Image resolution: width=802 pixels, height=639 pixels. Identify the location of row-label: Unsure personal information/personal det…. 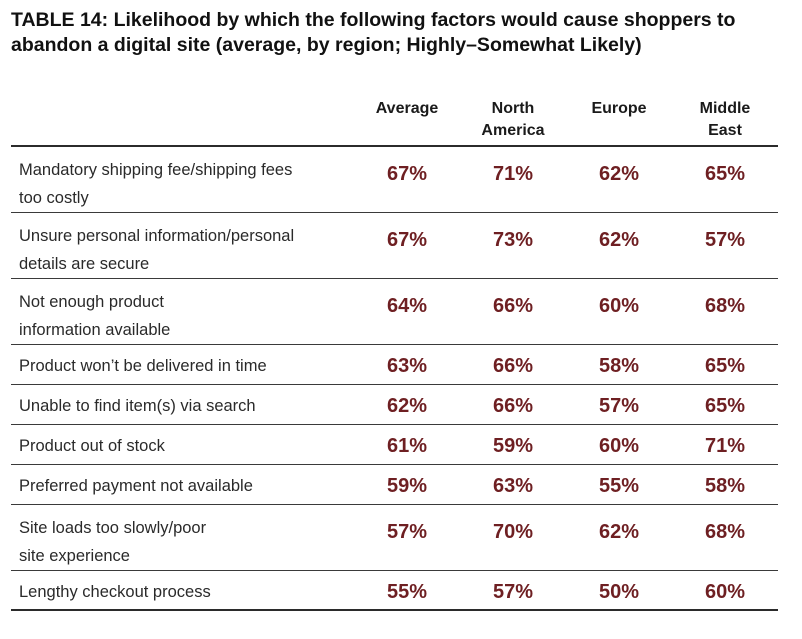
(184, 250).